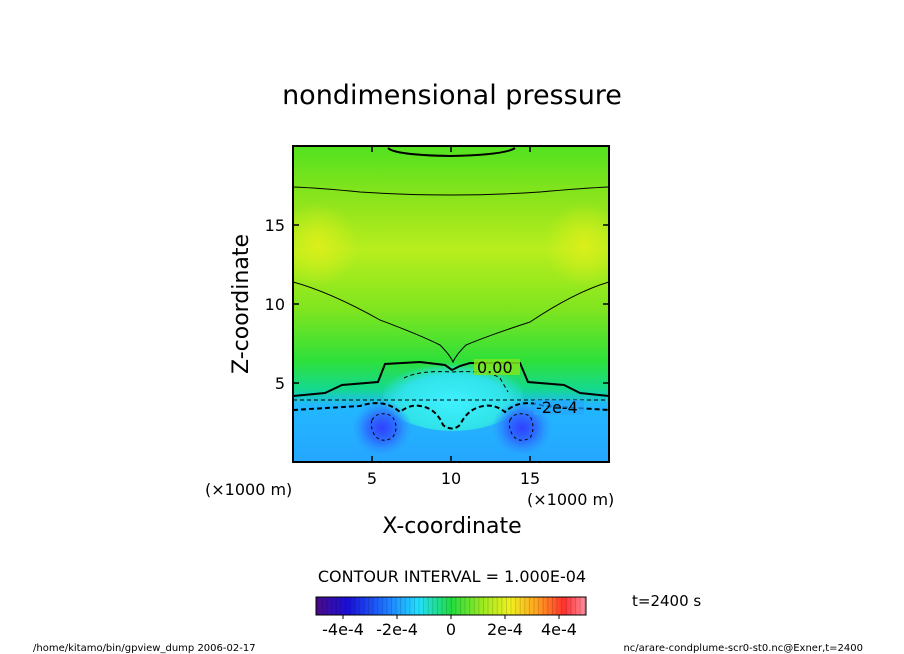 This screenshot has width=904, height=654. What do you see at coordinates (453, 395) in the screenshot?
I see `central-low-dome` at bounding box center [453, 395].